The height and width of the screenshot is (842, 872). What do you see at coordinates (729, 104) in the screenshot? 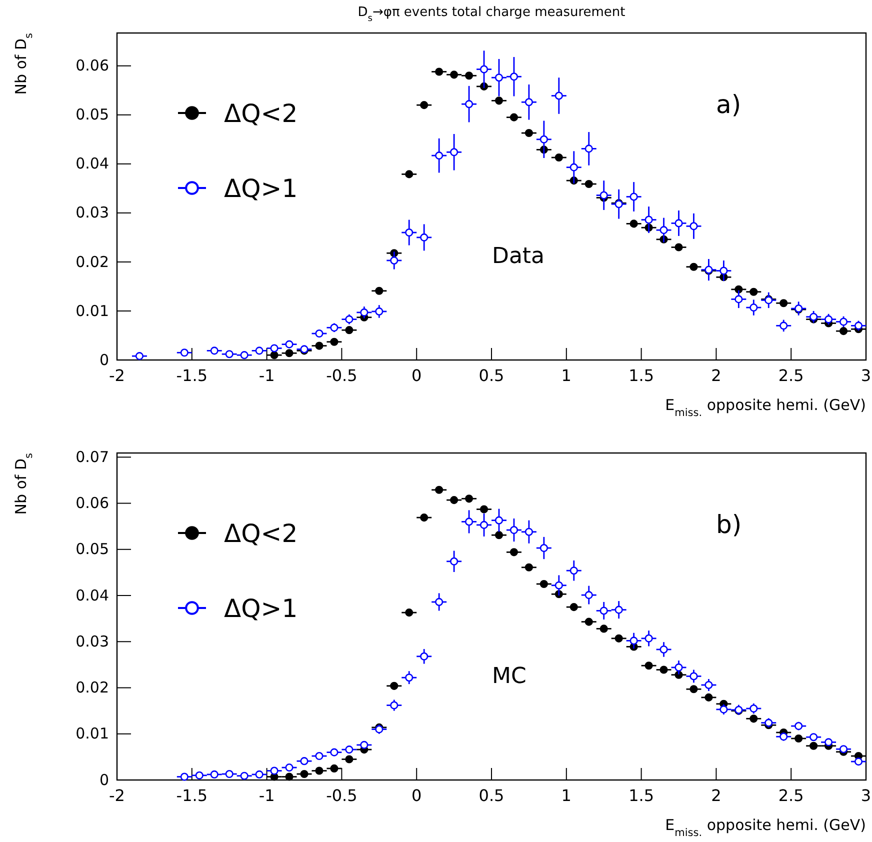
I see `annotation: a)` at bounding box center [729, 104].